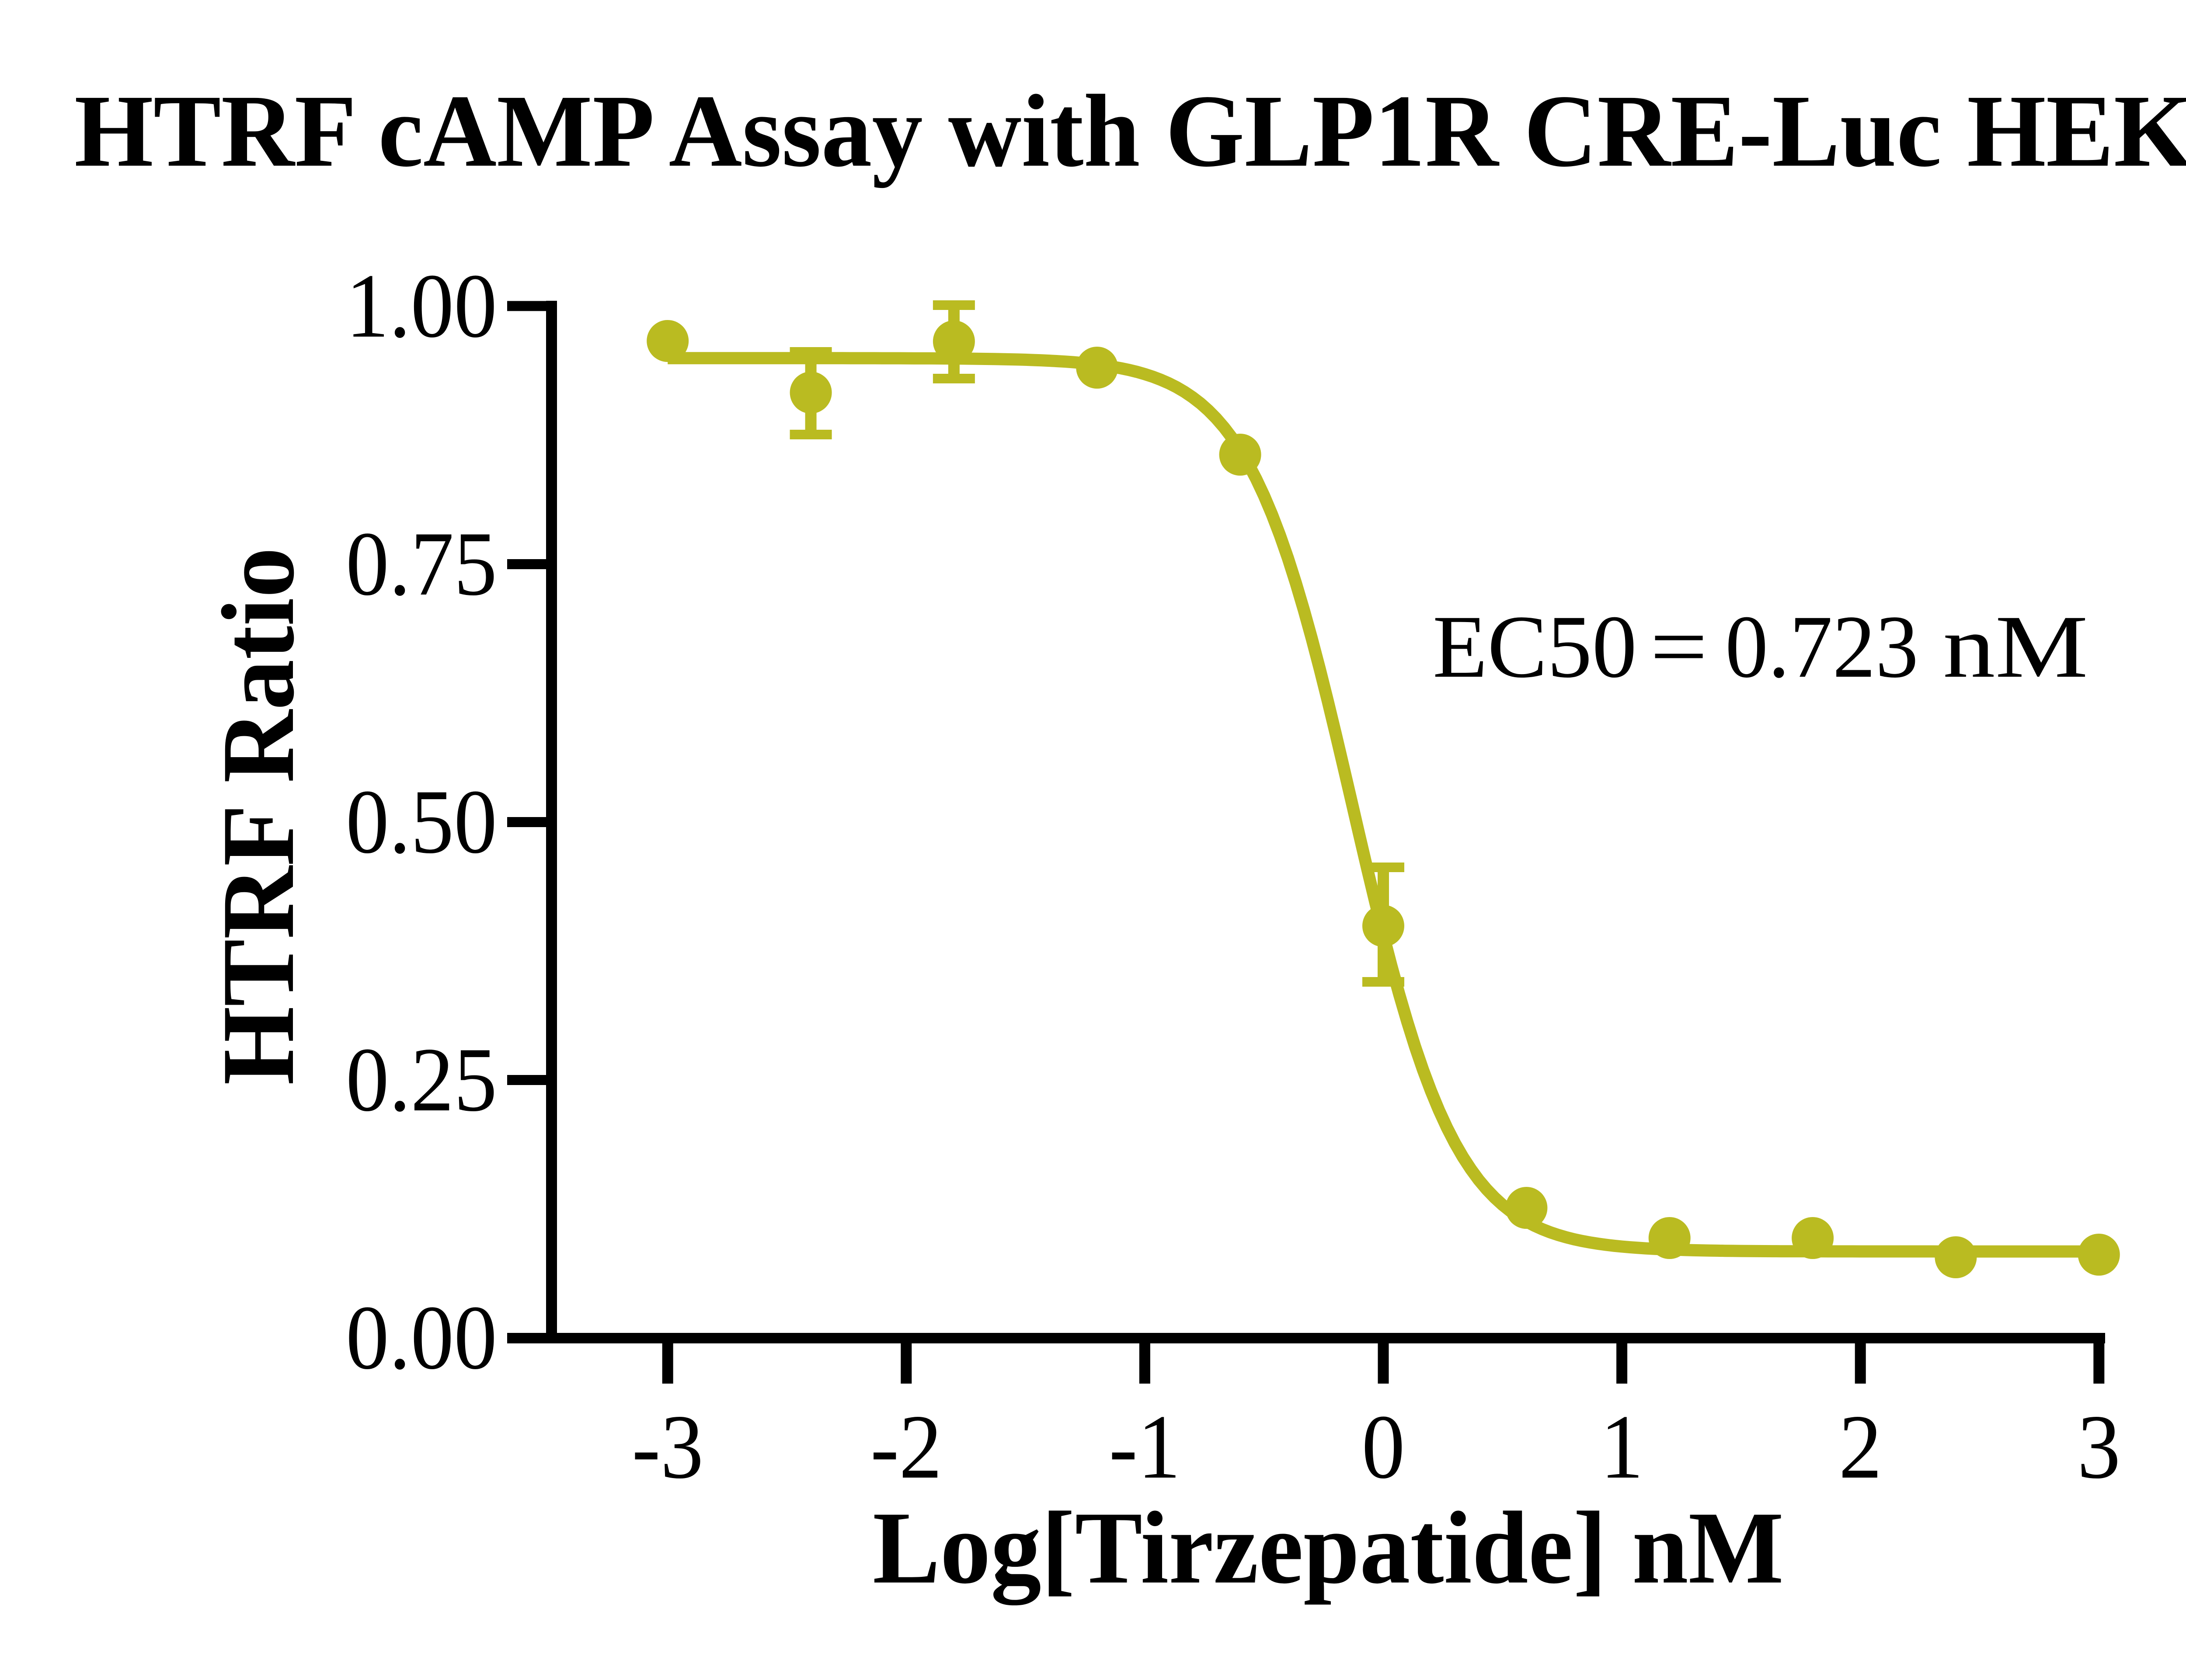 The width and height of the screenshot is (2186, 1680). Describe the element at coordinates (421, 822) in the screenshot. I see `svg-text: 0.50` at that location.